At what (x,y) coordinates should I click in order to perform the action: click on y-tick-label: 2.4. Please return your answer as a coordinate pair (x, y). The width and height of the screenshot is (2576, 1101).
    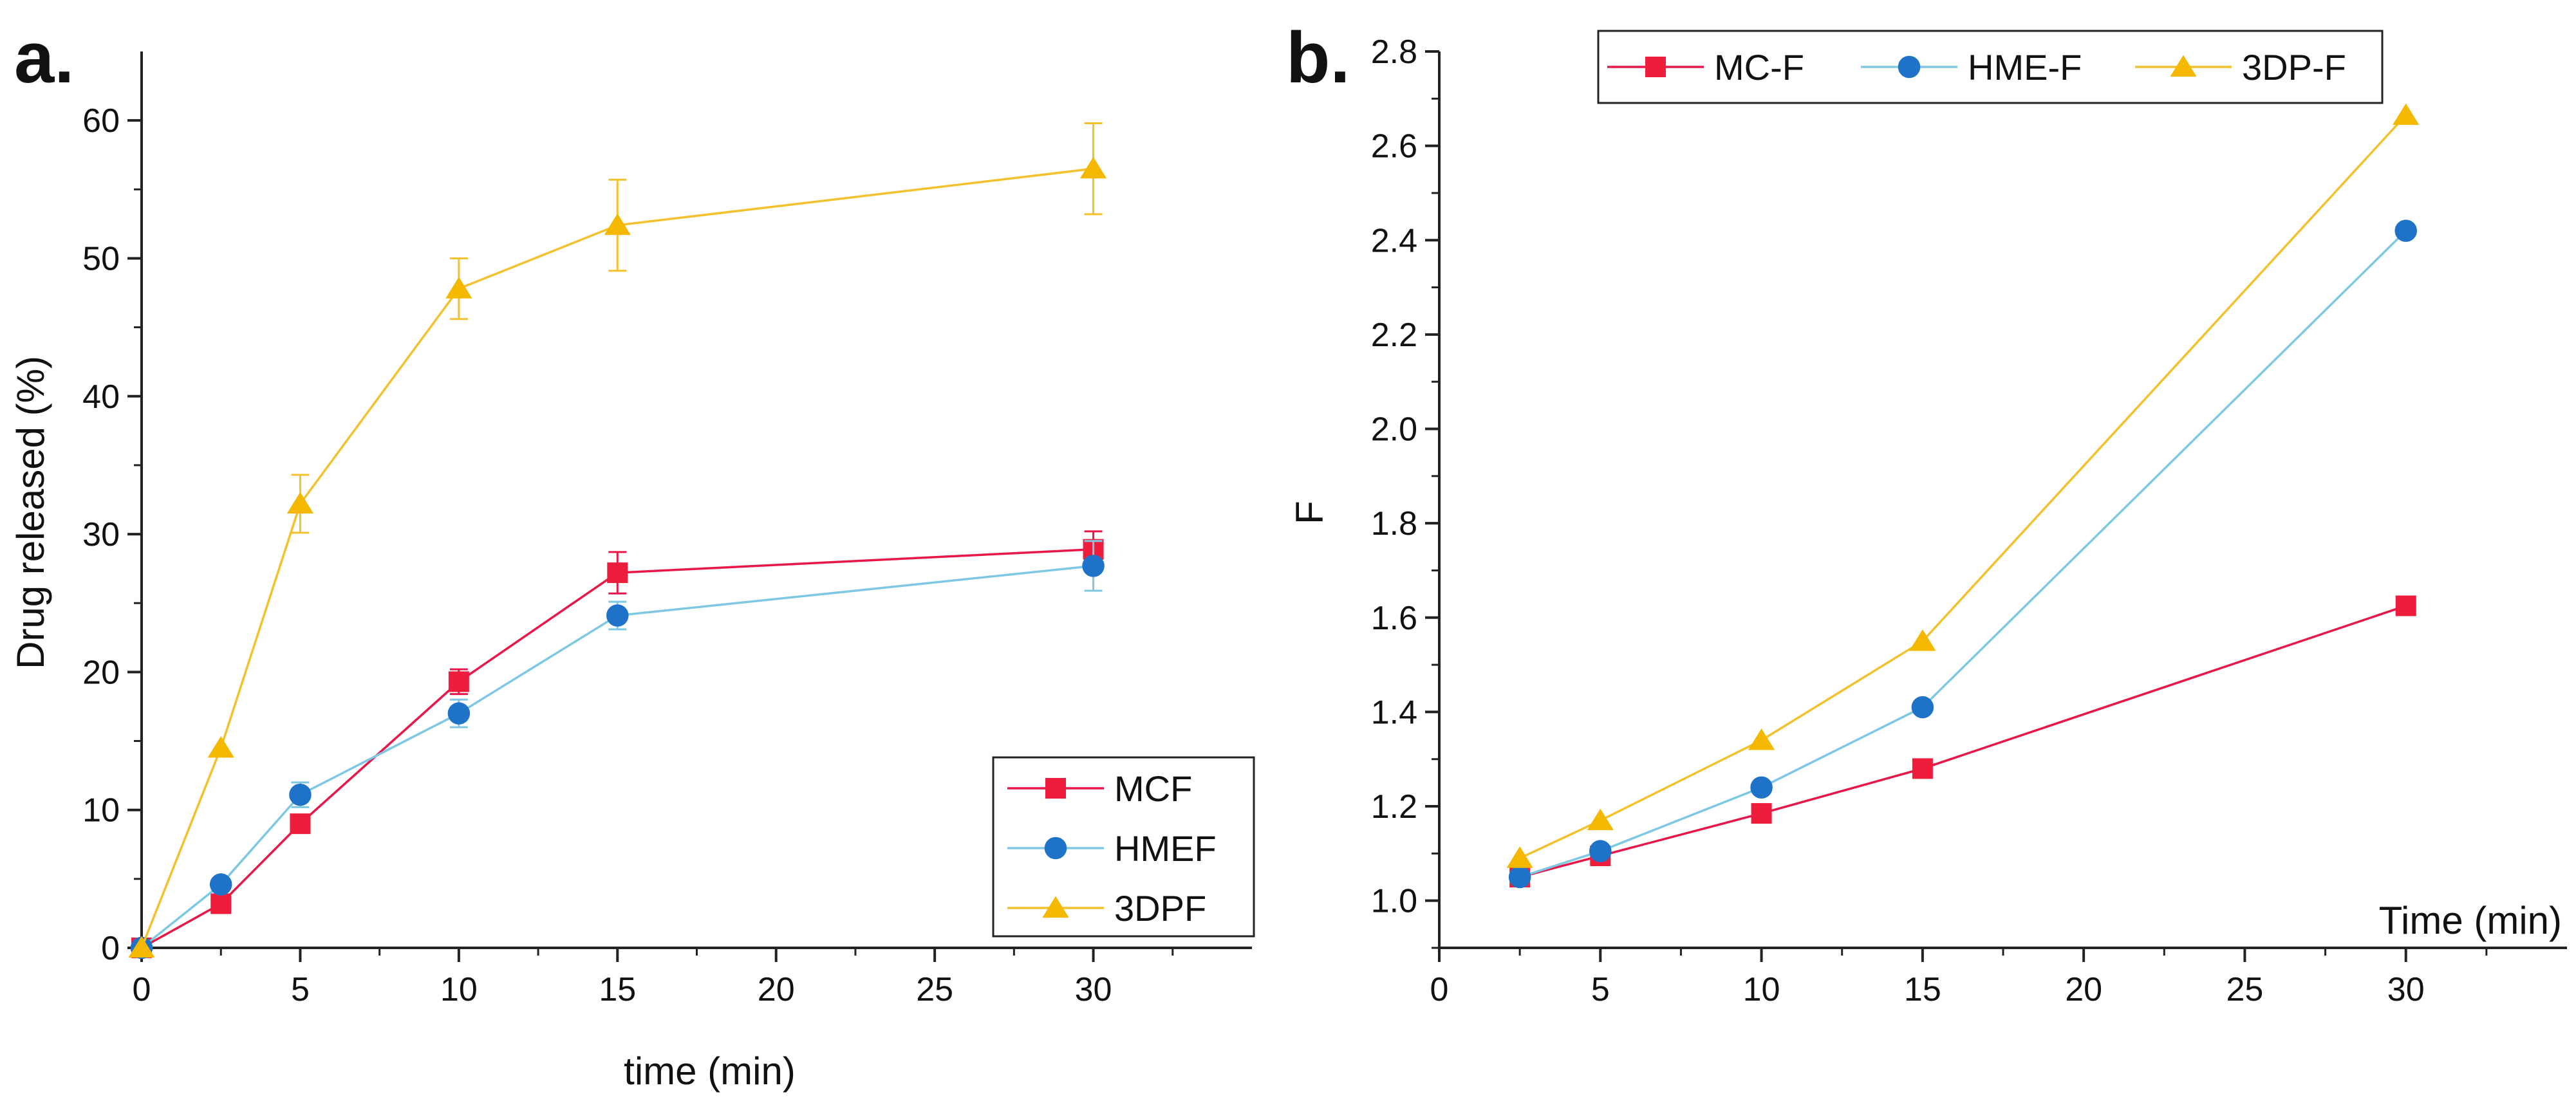
    Looking at the image, I should click on (1394, 240).